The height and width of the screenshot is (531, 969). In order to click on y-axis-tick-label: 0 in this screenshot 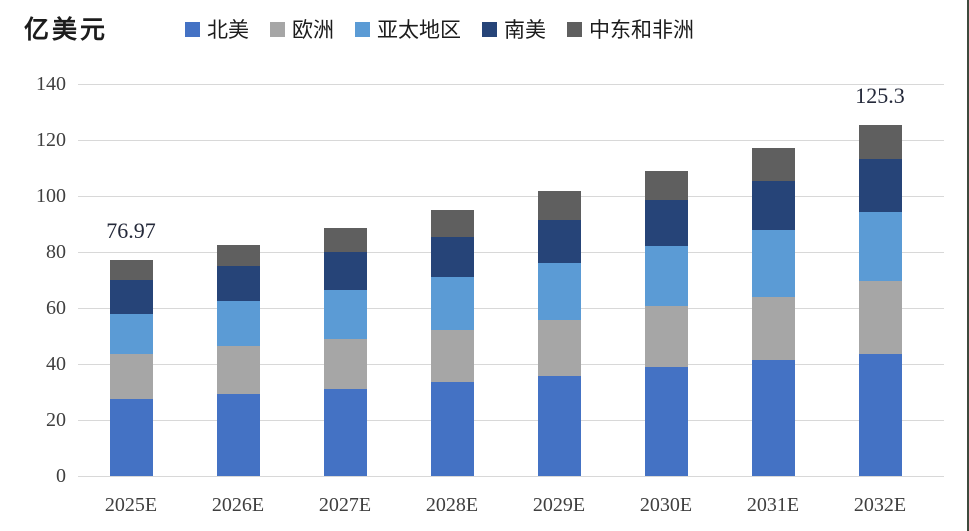, I will do `click(61, 476)`.